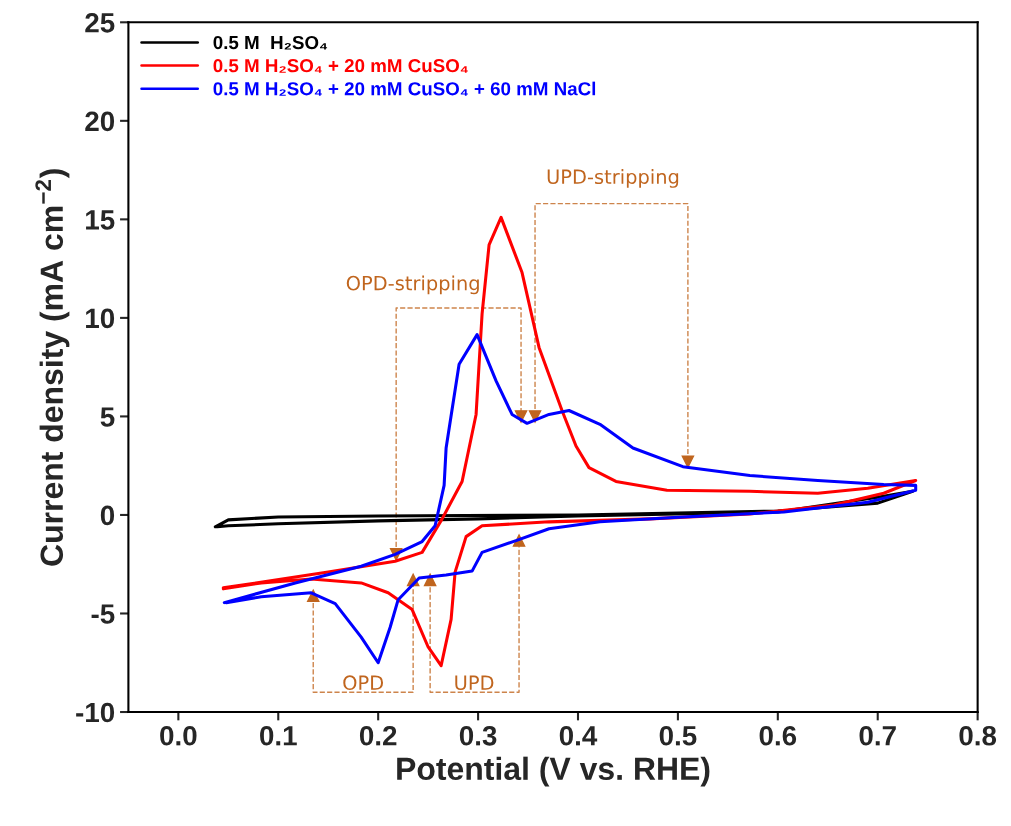  What do you see at coordinates (877, 735) in the screenshot?
I see `x-tick-label: 0.7` at bounding box center [877, 735].